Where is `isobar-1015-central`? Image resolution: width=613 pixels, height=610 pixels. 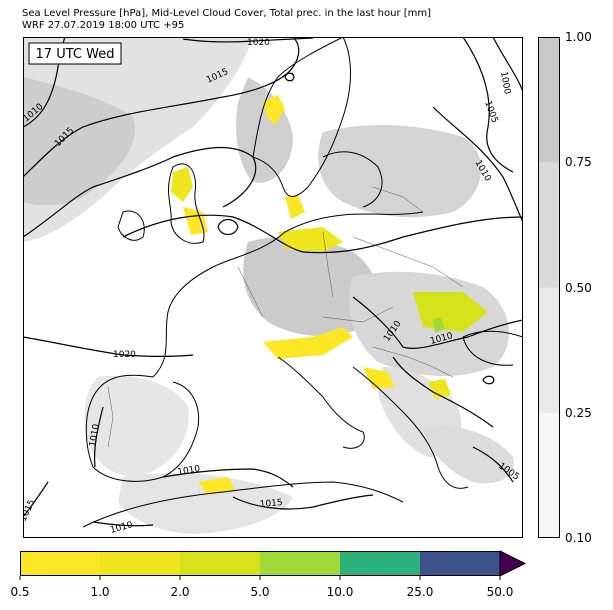 isobar-1015-central is located at coordinates (322, 234).